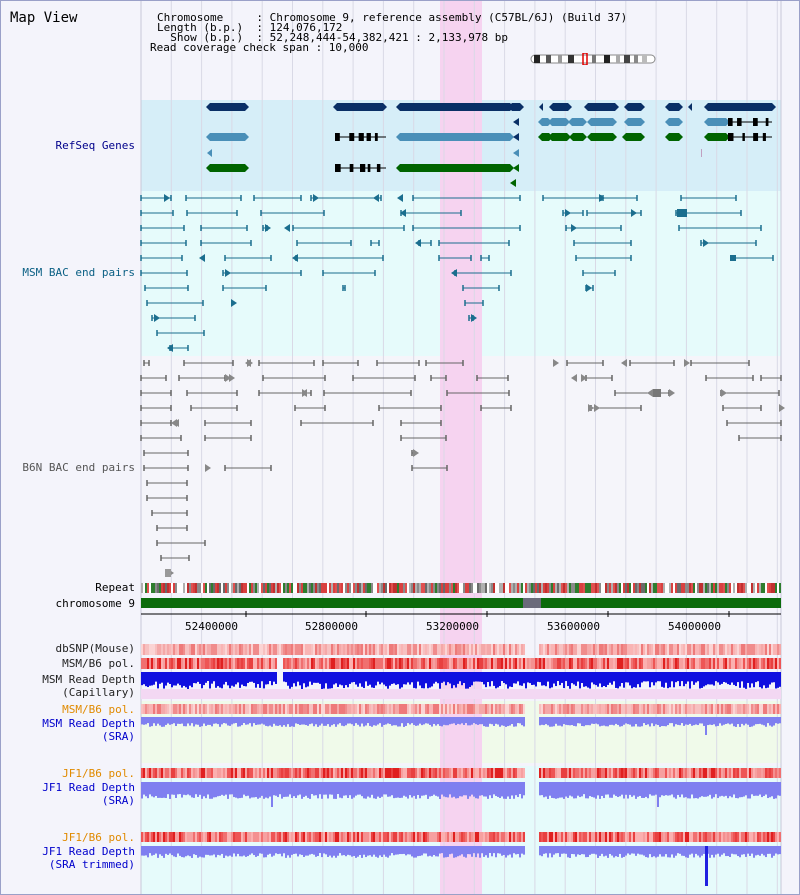 The height and width of the screenshot is (895, 800). I want to click on chromosome-ideogram, so click(594, 59).